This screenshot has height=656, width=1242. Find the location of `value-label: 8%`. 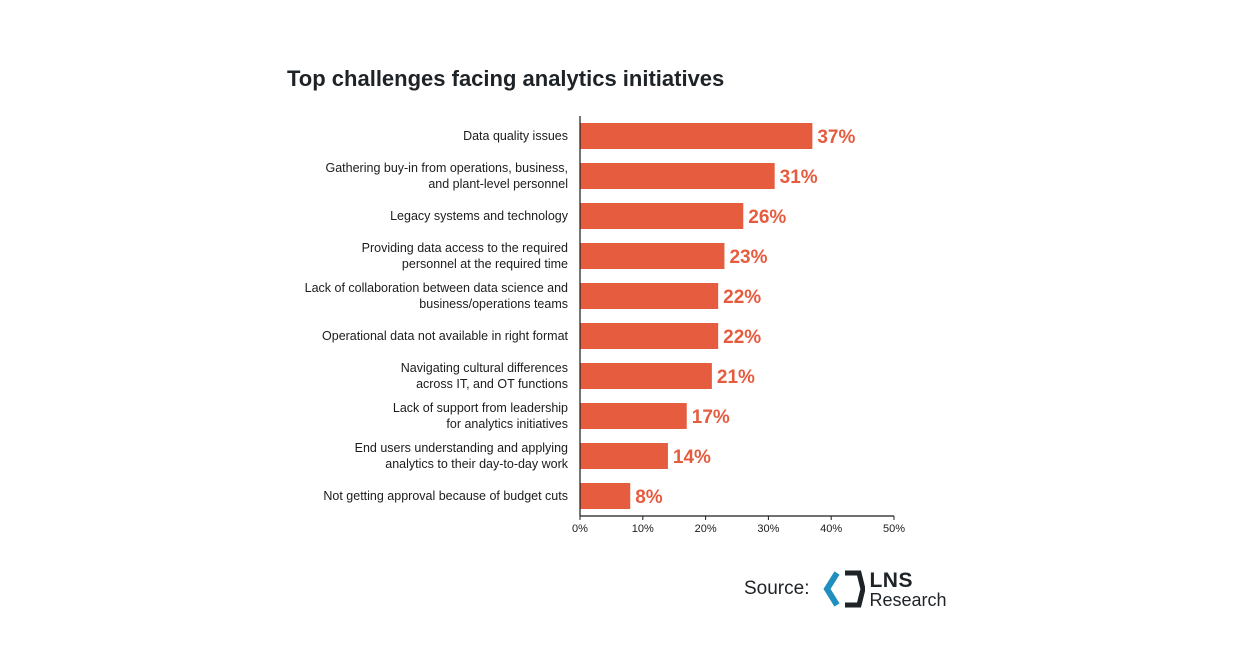

value-label: 8% is located at coordinates (649, 497).